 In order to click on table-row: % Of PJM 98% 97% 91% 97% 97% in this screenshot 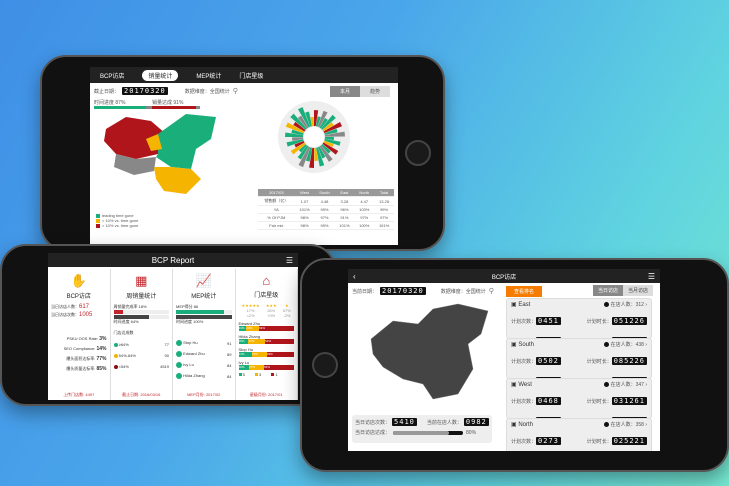, I will do `click(326, 217)`.